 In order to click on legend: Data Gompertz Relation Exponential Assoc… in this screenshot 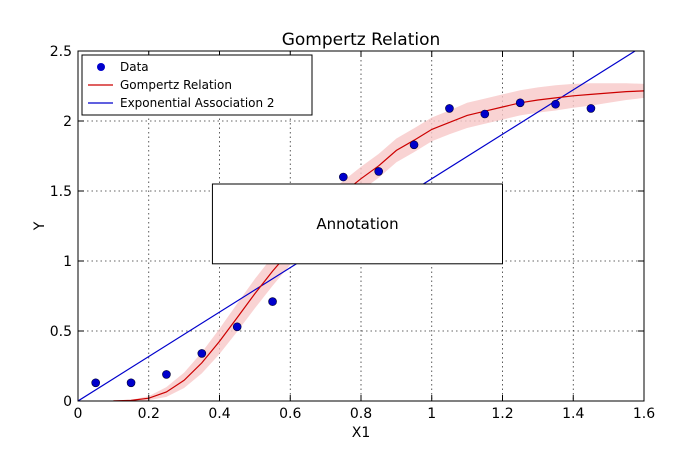, I will do `click(197, 85)`.